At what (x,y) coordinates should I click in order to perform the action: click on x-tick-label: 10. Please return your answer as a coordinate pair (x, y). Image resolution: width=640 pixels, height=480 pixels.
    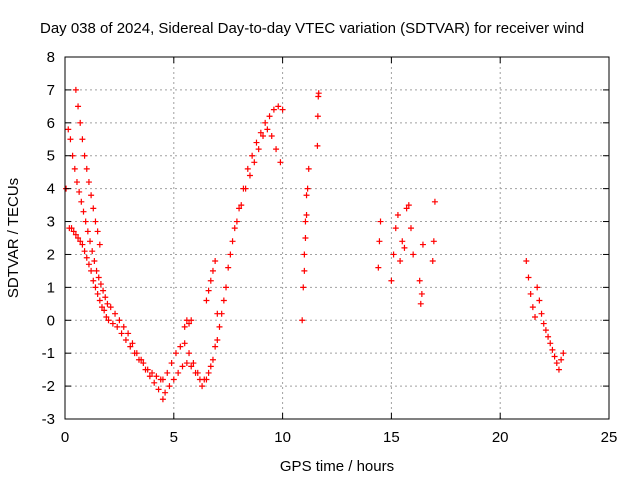
    Looking at the image, I should click on (282, 437).